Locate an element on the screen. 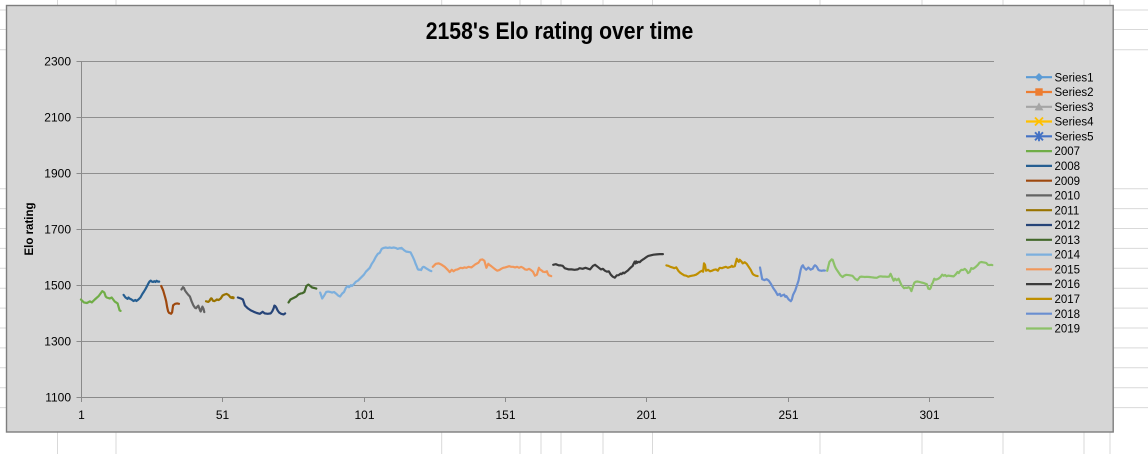 The height and width of the screenshot is (459, 1148). svg-text: 301 is located at coordinates (929, 415).